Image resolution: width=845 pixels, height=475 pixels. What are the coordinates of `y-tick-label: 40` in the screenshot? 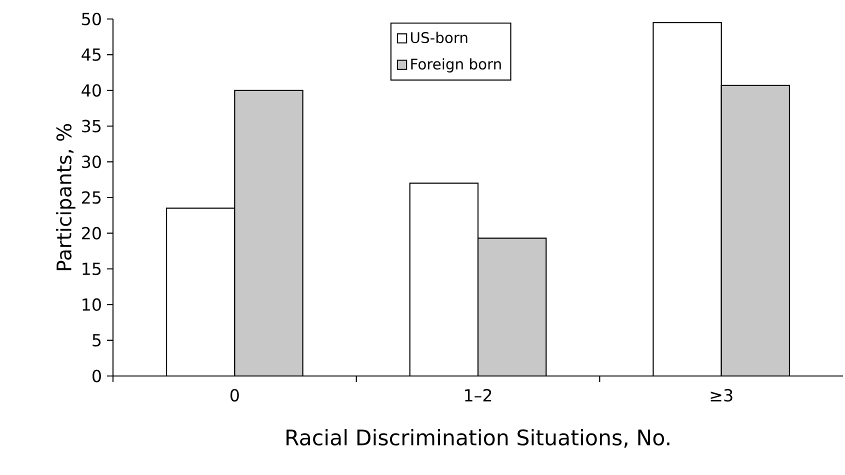 It's located at (91, 90).